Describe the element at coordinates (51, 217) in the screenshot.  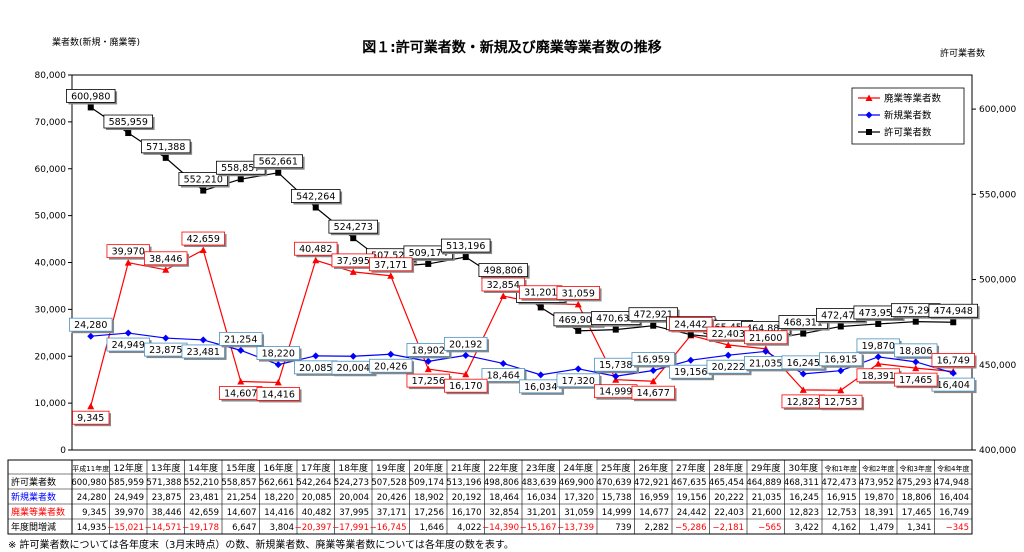
I see `left-tick-label: 50,000` at that location.